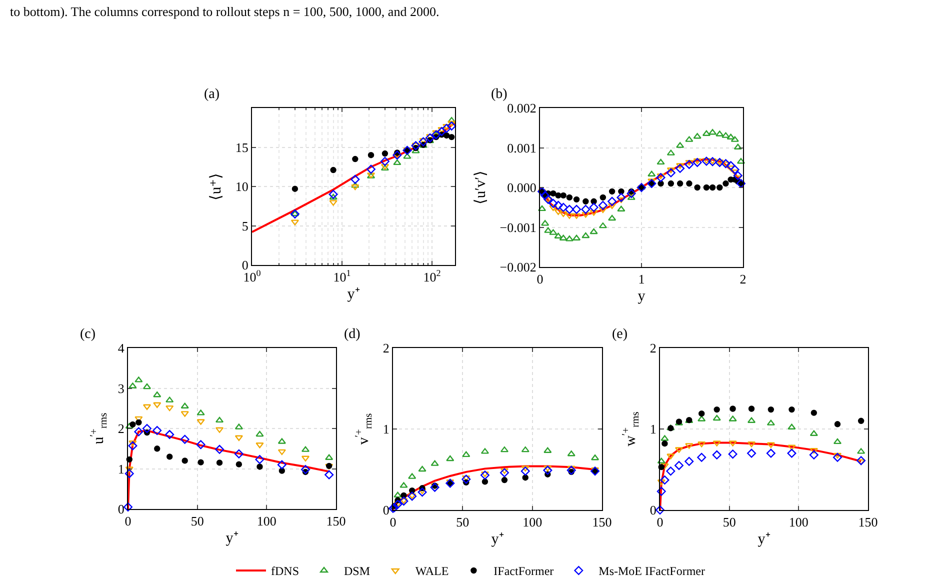 This screenshot has width=941, height=585. What do you see at coordinates (432, 276) in the screenshot?
I see `x-tick-label: 10$^{2}$` at bounding box center [432, 276].